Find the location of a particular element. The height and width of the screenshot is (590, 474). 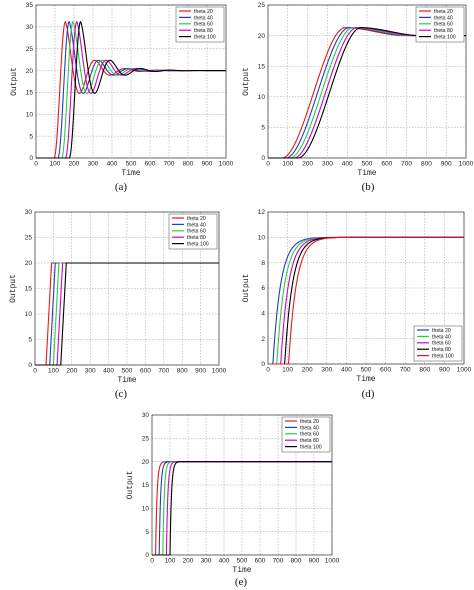

y-tick-label: 8 is located at coordinates (263, 263).